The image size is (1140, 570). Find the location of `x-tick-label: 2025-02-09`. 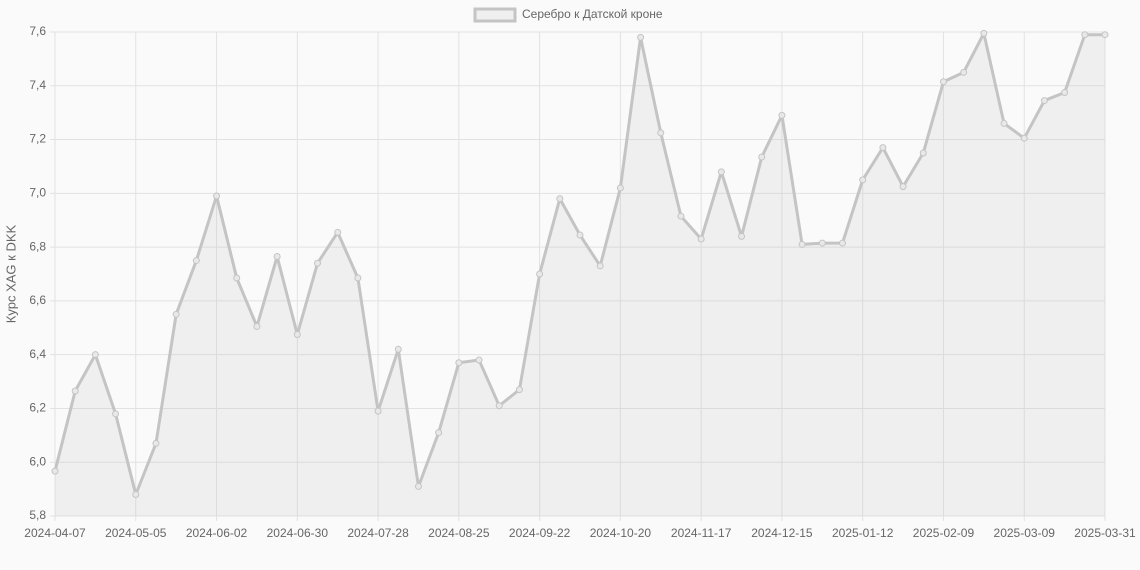

x-tick-label: 2025-02-09 is located at coordinates (944, 533).